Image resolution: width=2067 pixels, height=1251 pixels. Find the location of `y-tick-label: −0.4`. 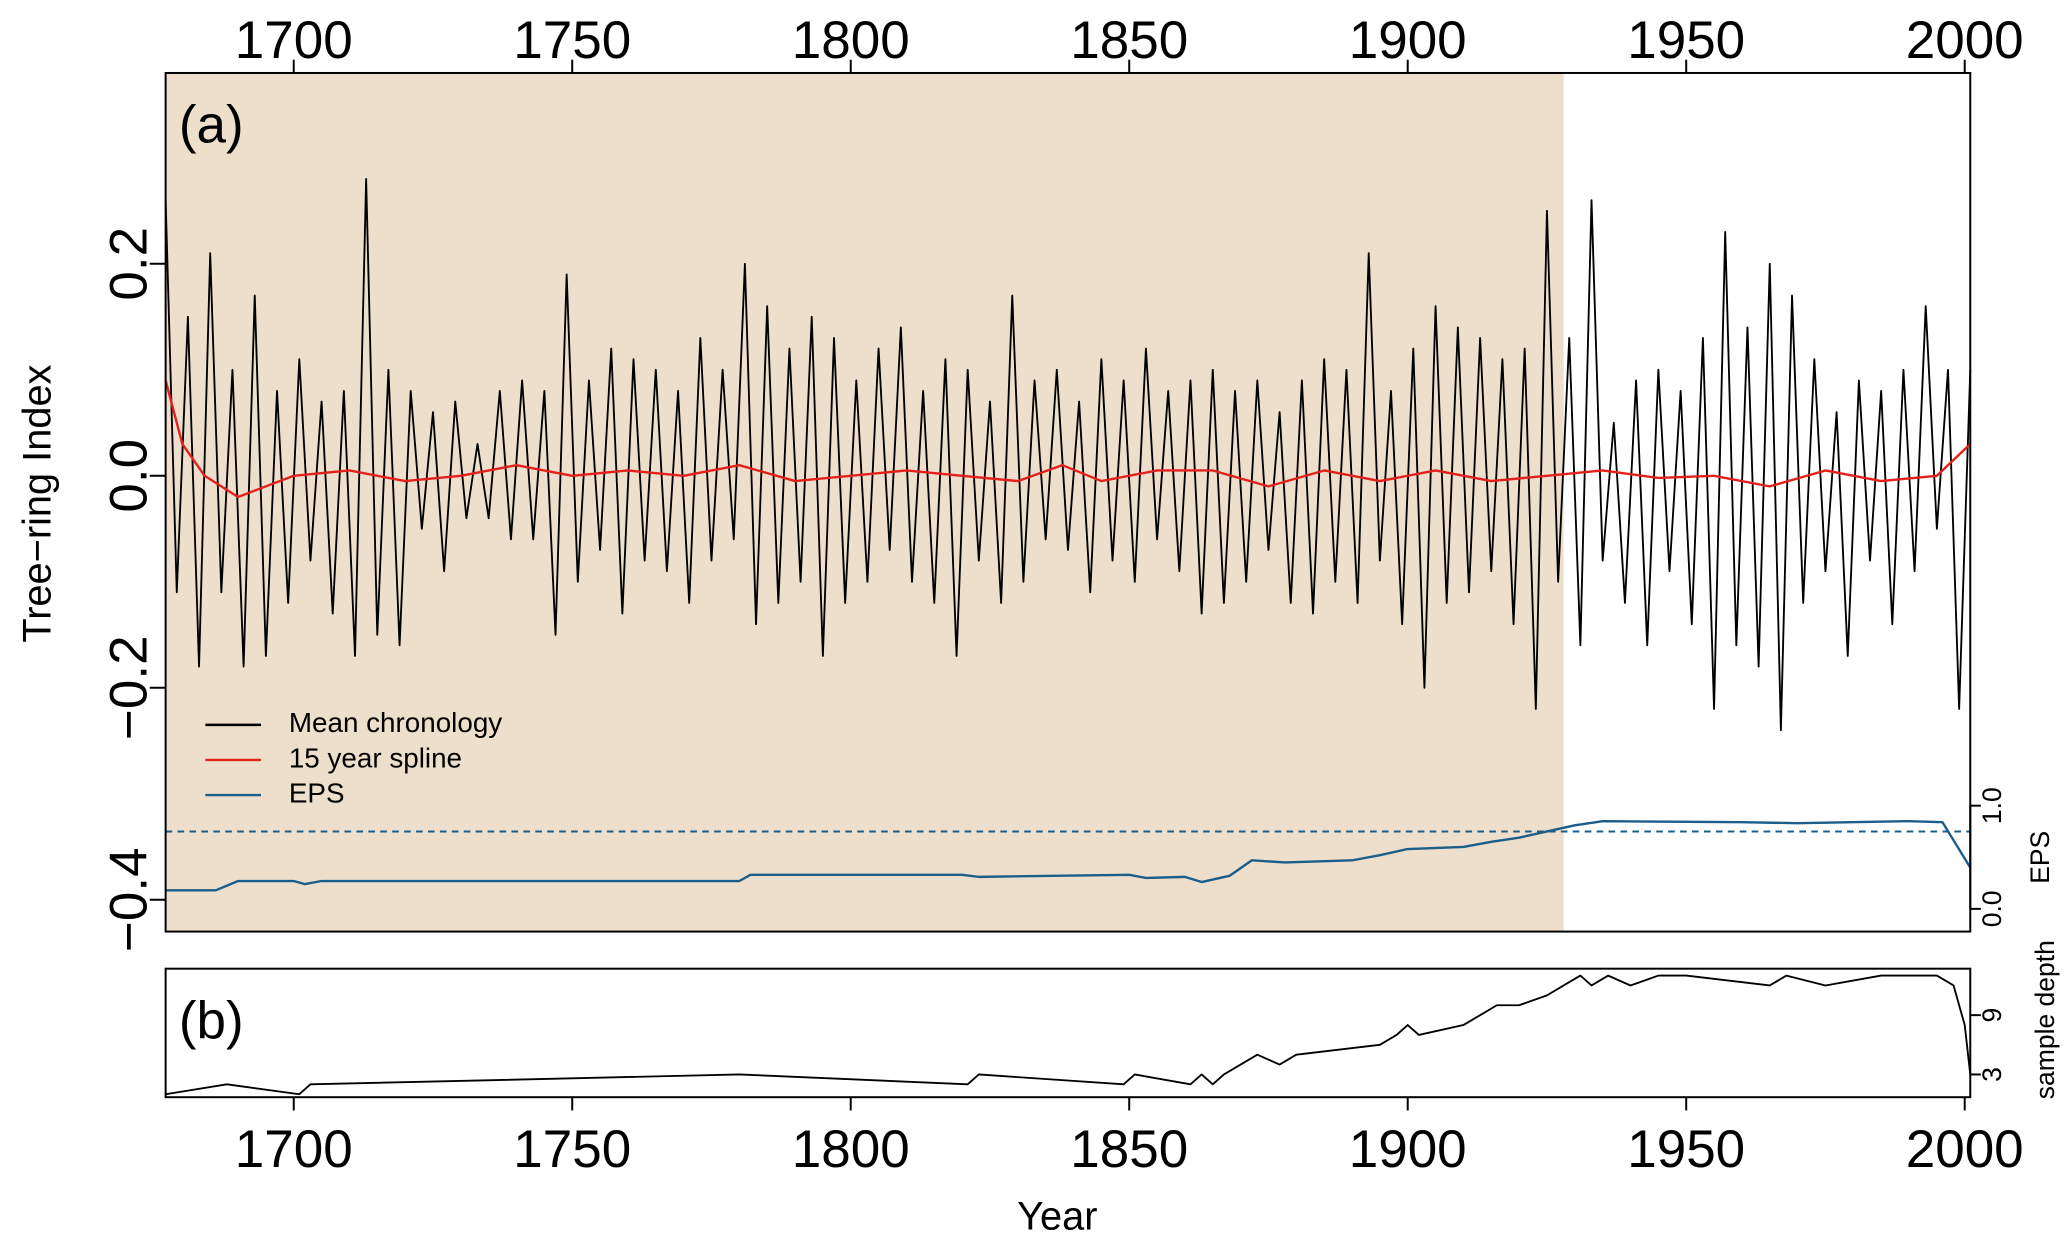

y-tick-label: −0.4 is located at coordinates (129, 899).